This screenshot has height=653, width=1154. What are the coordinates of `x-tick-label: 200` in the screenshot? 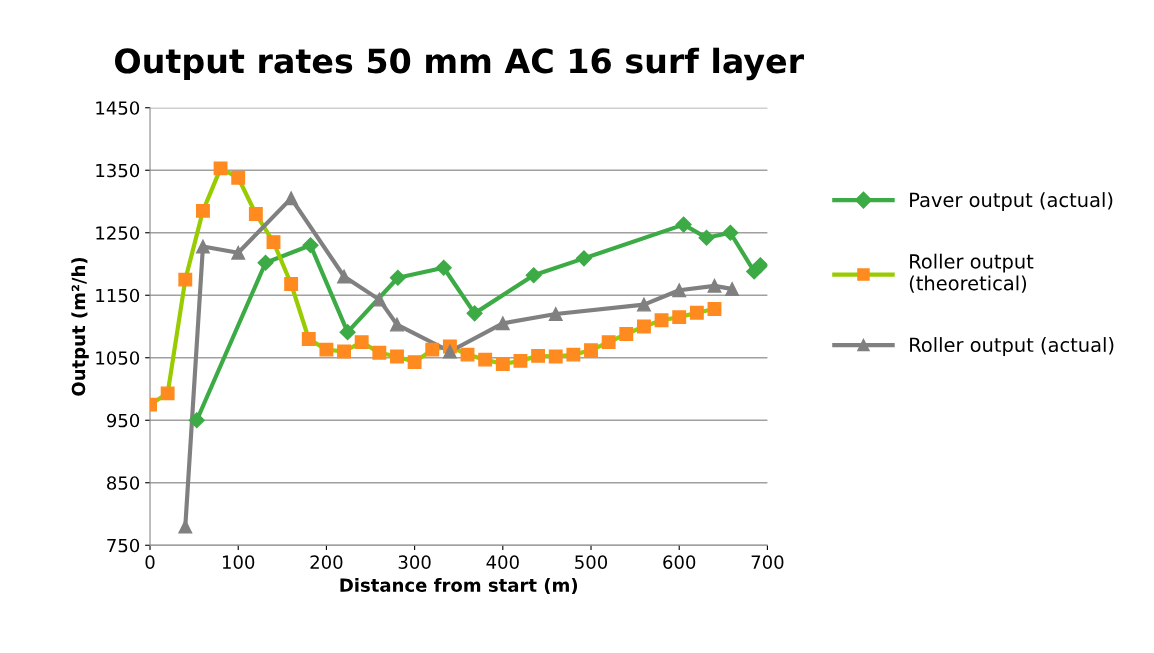 It's located at (326, 562).